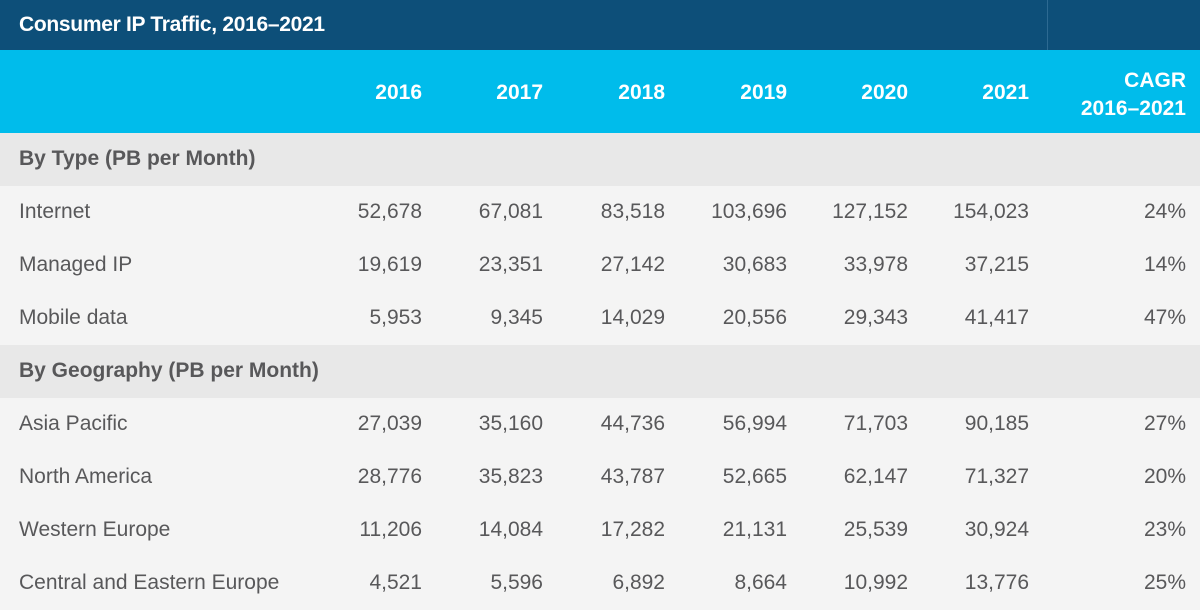 This screenshot has height=610, width=1200. What do you see at coordinates (55, 211) in the screenshot?
I see `row-label: Internet` at bounding box center [55, 211].